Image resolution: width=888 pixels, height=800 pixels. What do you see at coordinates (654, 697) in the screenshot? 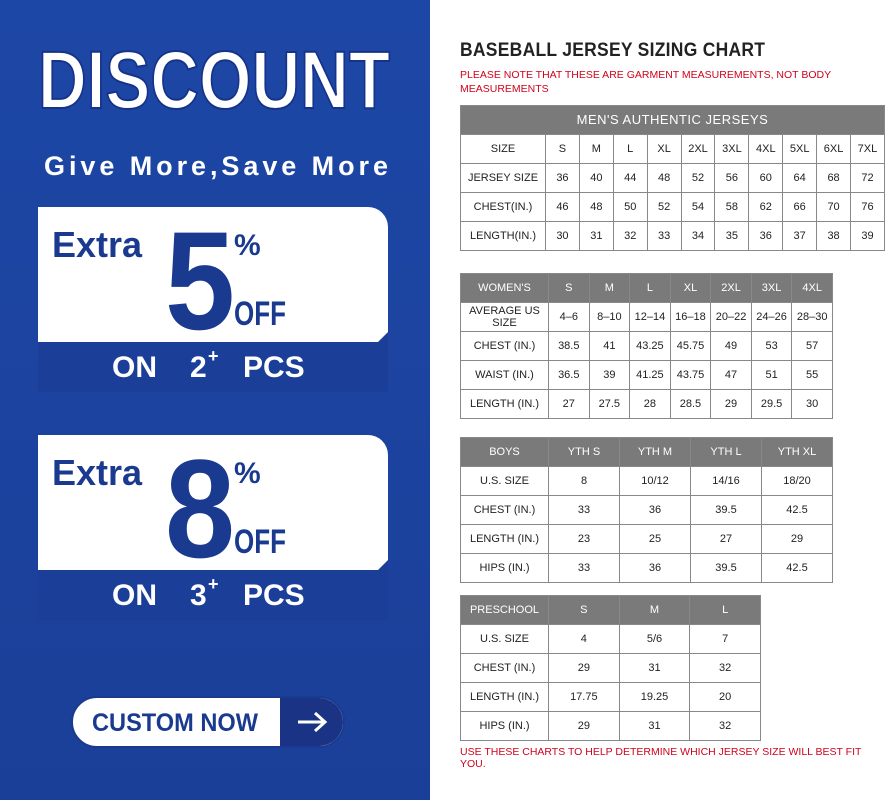
I see `cell: 19.25` at bounding box center [654, 697].